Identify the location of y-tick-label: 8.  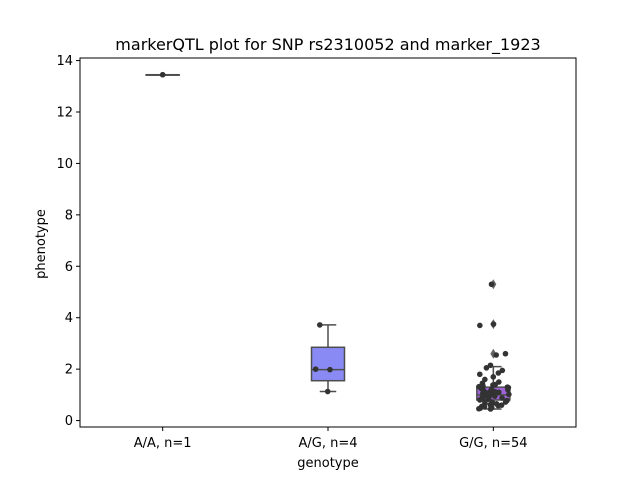
(69, 215).